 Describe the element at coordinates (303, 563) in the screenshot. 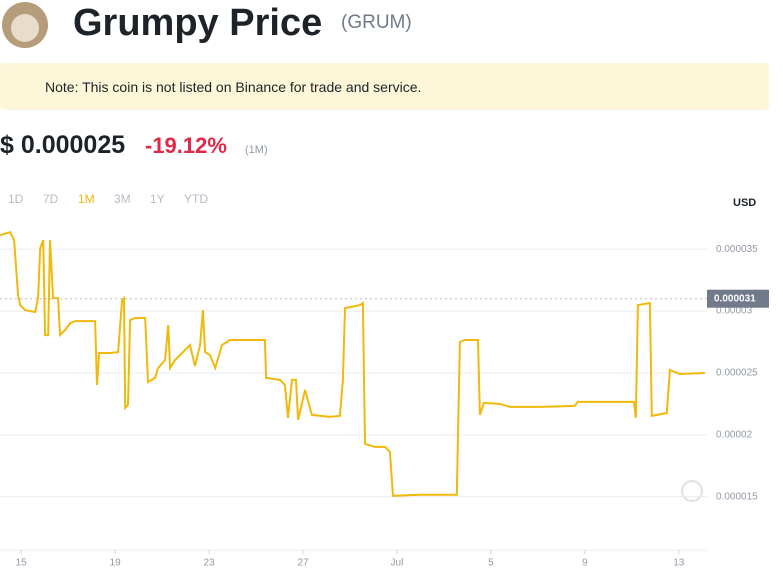

I see `x-tick-label: 27` at that location.